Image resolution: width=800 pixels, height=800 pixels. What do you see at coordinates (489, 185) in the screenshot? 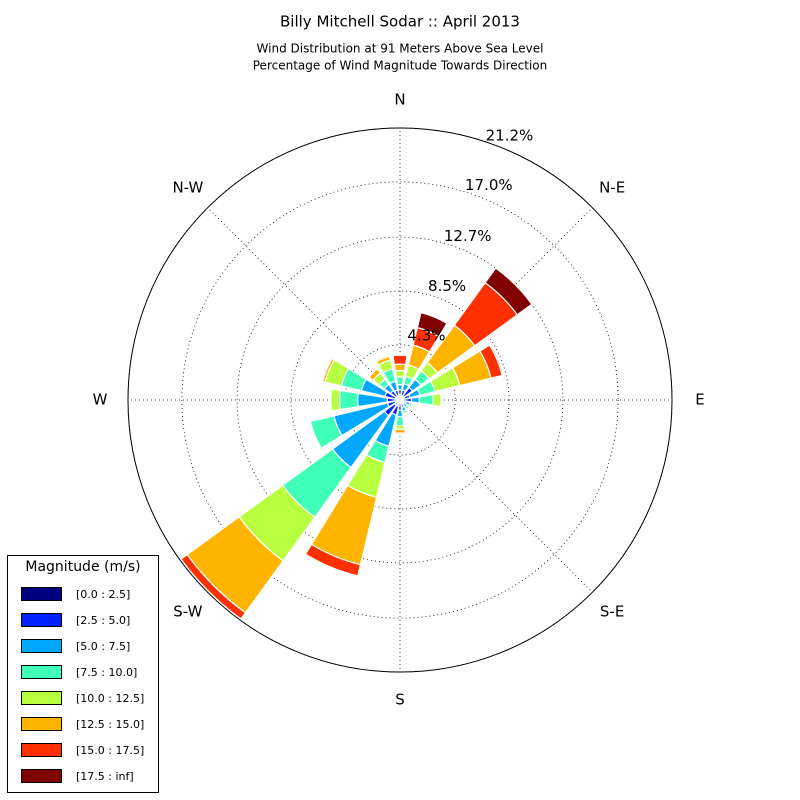
I see `r-tick-label: 17.0%` at bounding box center [489, 185].